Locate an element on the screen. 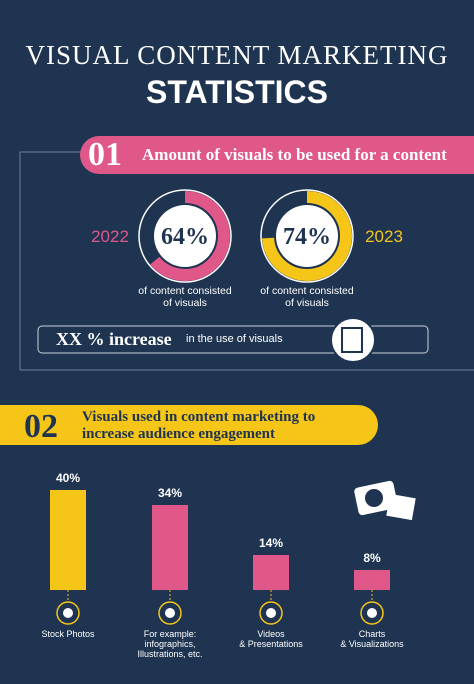  icon-circle is located at coordinates (353, 340).